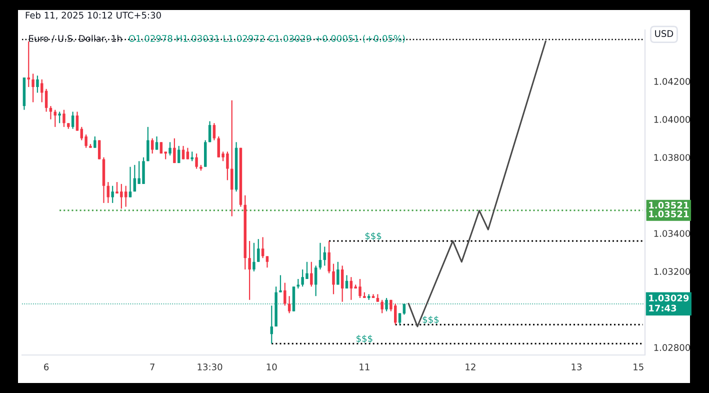  What do you see at coordinates (672, 119) in the screenshot?
I see `y-tick-label: 1.04000` at bounding box center [672, 119].